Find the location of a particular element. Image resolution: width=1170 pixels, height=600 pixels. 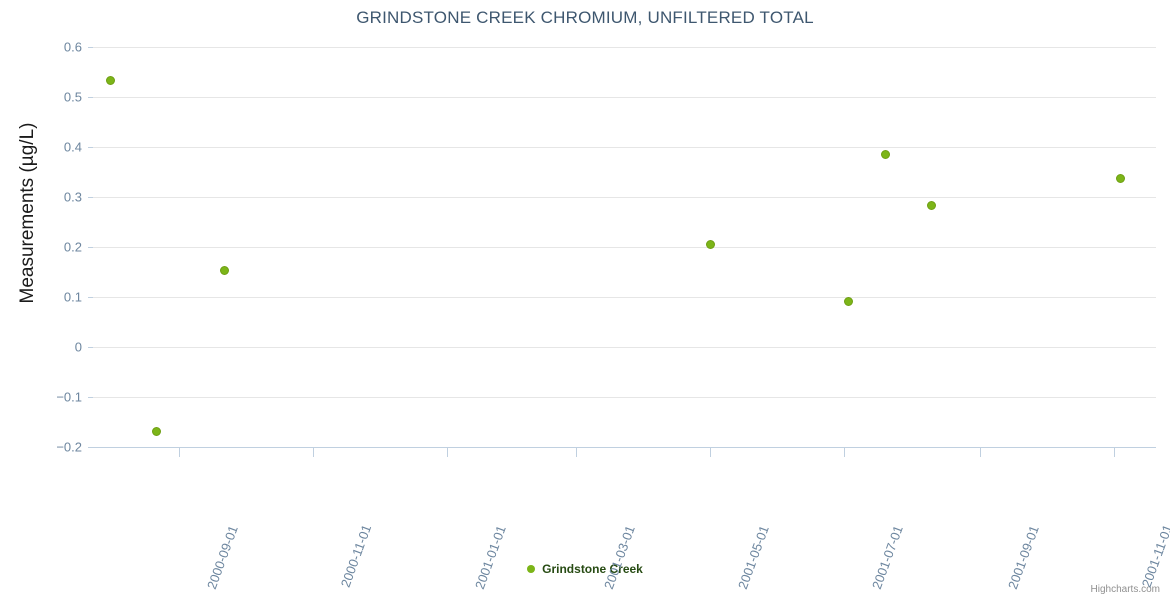

y-tick-label: 0 is located at coordinates (78, 347).